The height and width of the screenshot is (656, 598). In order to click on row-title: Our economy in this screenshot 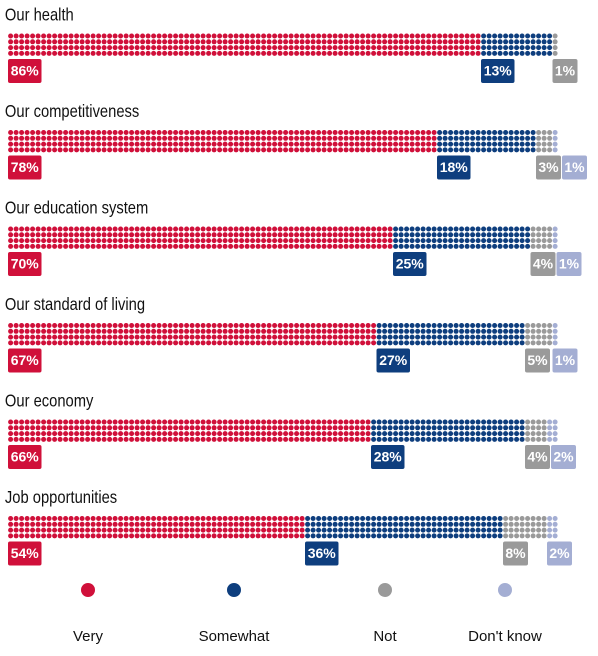, I will do `click(49, 401)`.